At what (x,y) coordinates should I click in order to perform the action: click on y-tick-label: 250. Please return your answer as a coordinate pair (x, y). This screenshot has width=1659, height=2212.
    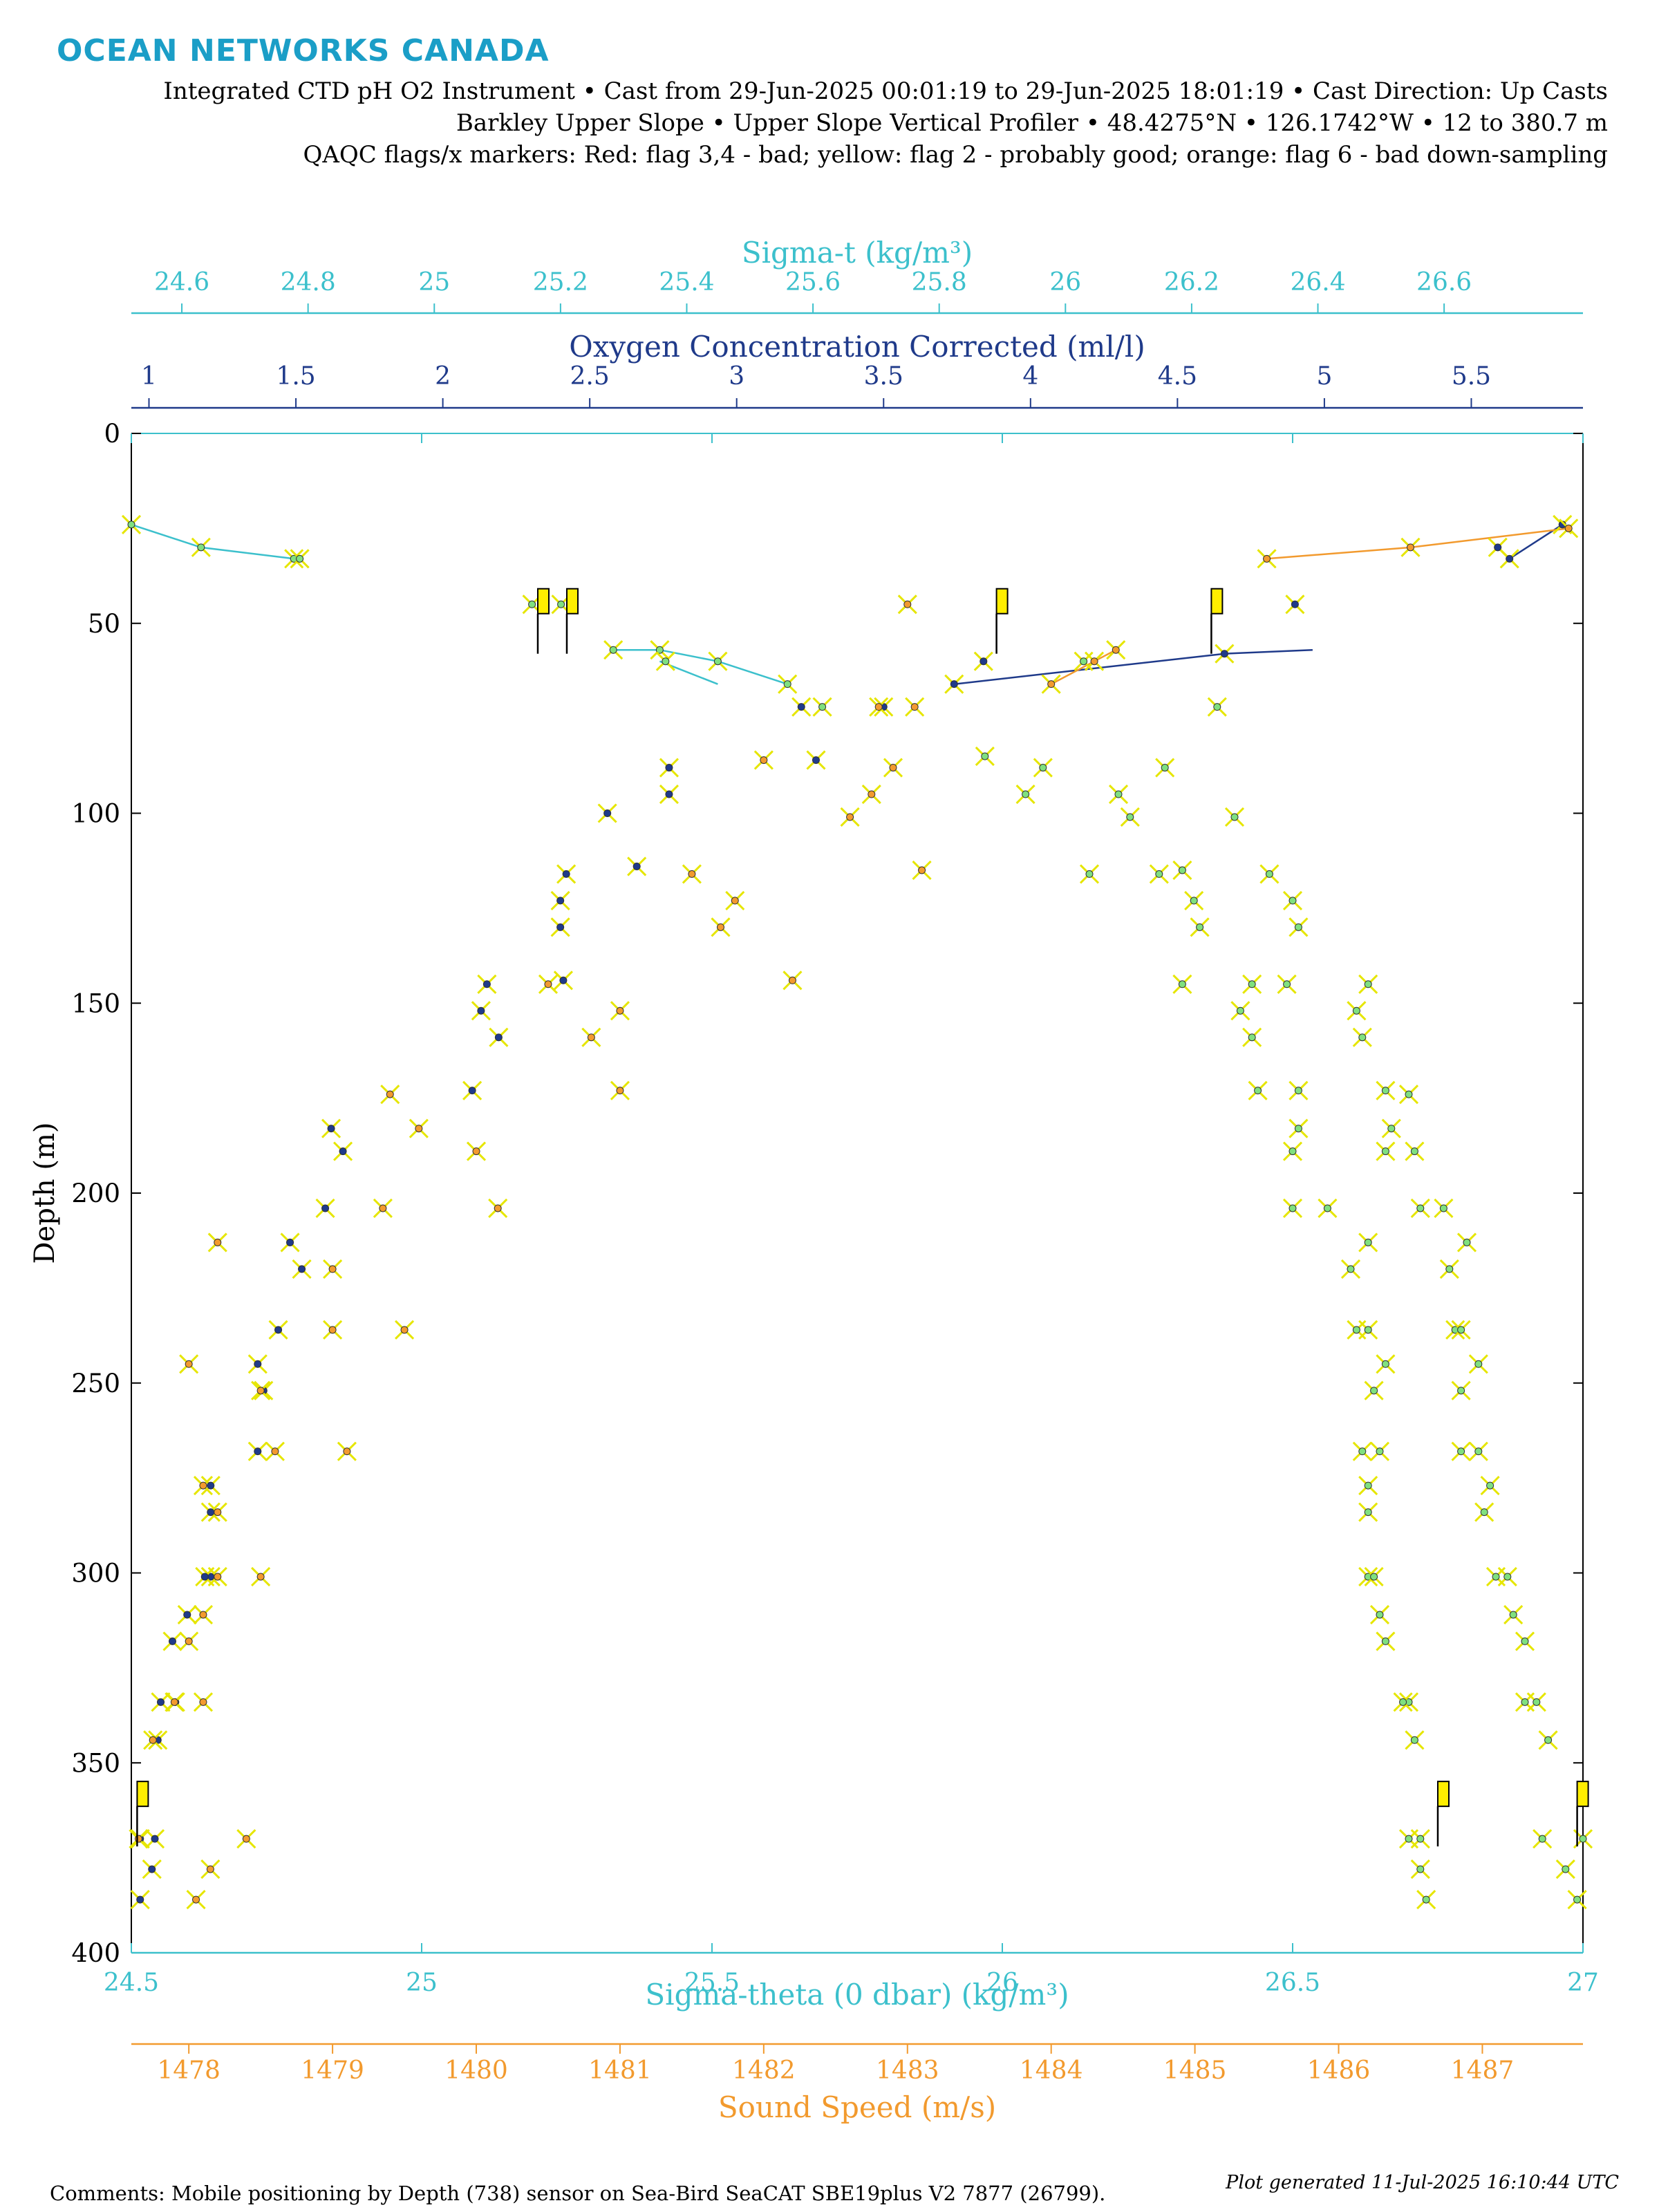
    Looking at the image, I should click on (95, 1384).